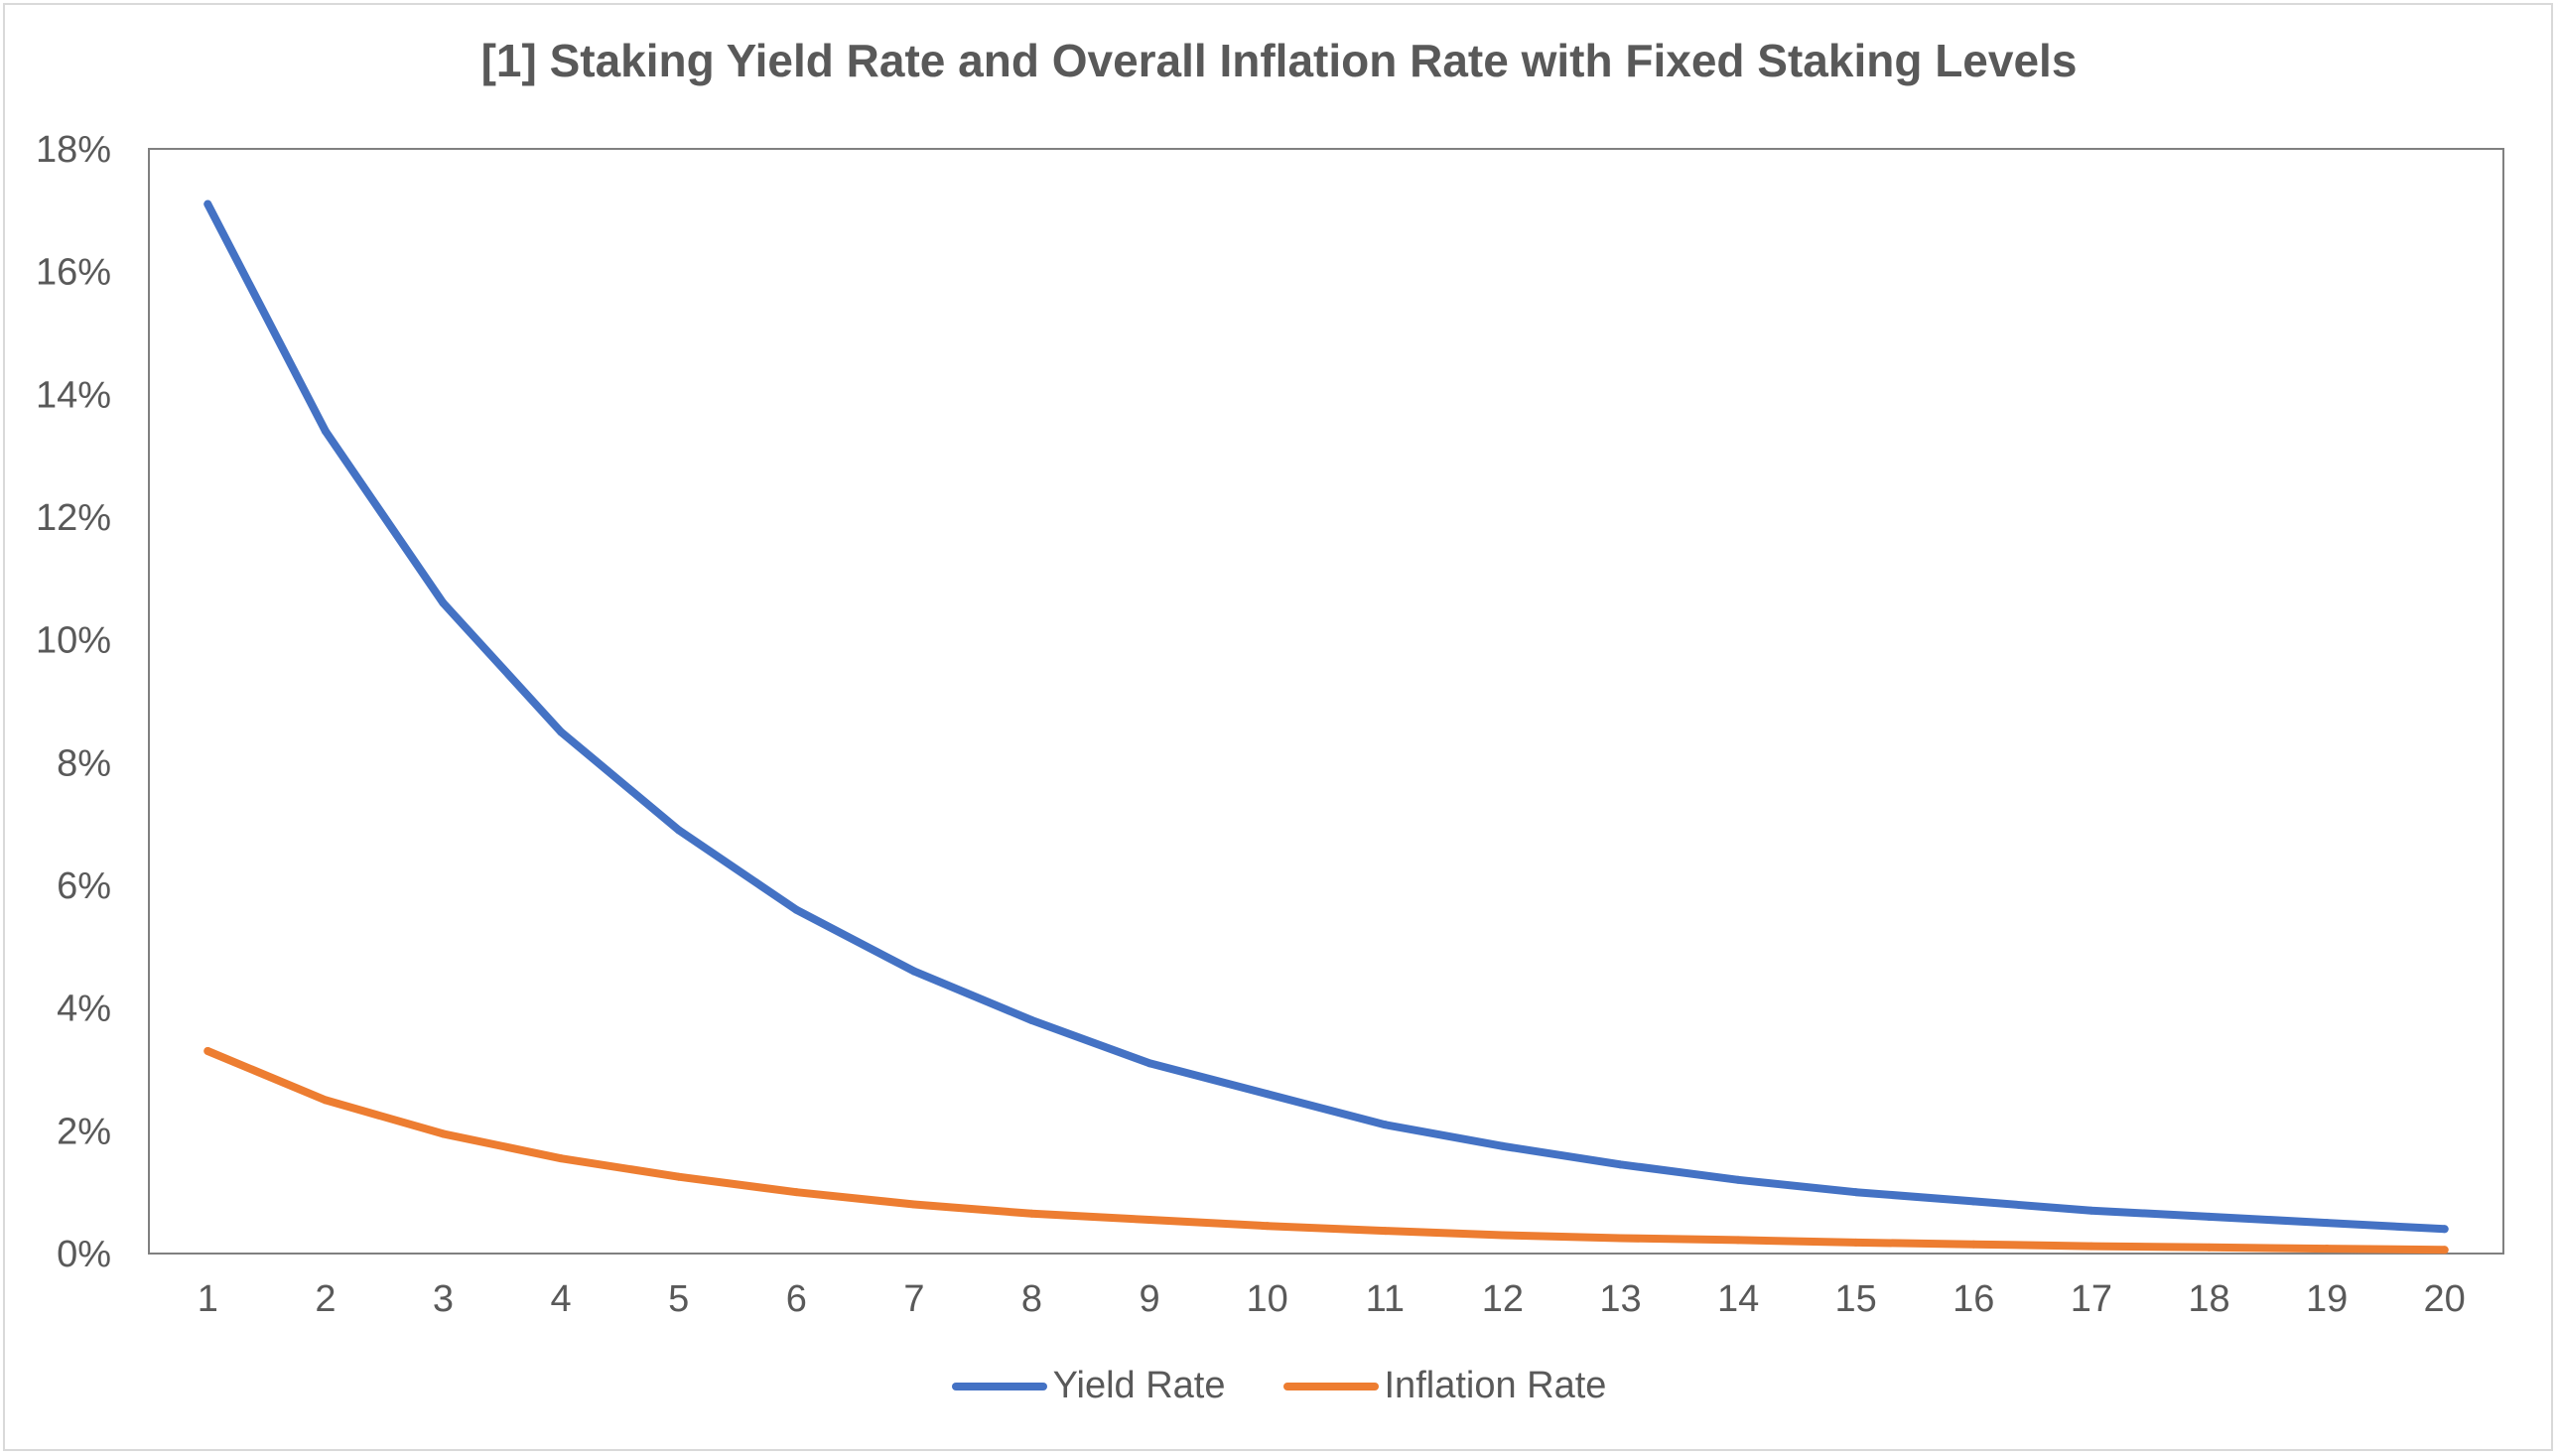 This screenshot has height=1456, width=2558. What do you see at coordinates (679, 1299) in the screenshot?
I see `x-tick-label: 5` at bounding box center [679, 1299].